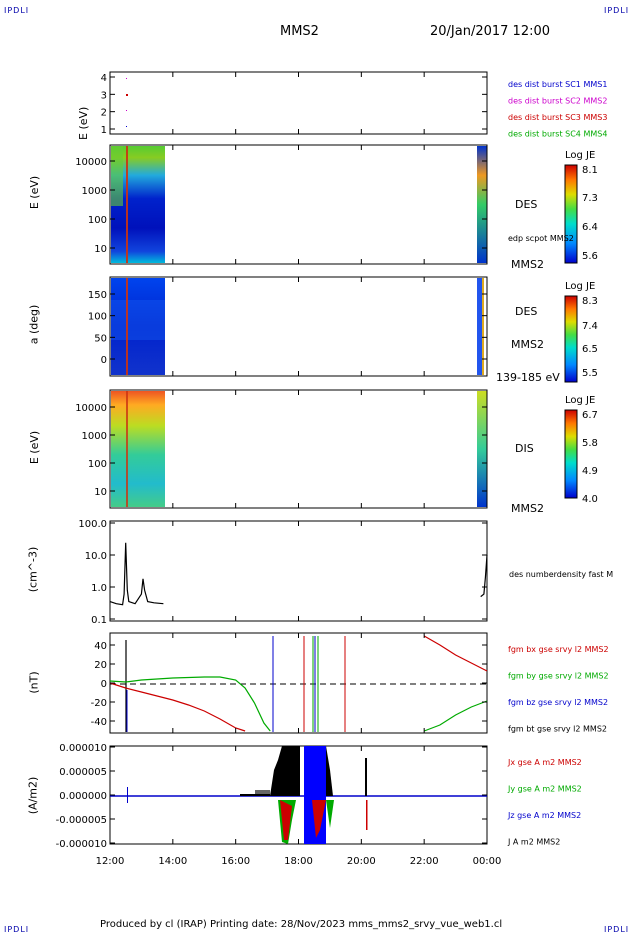 Image resolution: width=630 pixels, height=934 pixels. I want to click on y-tick-label: 40, so click(100, 646).